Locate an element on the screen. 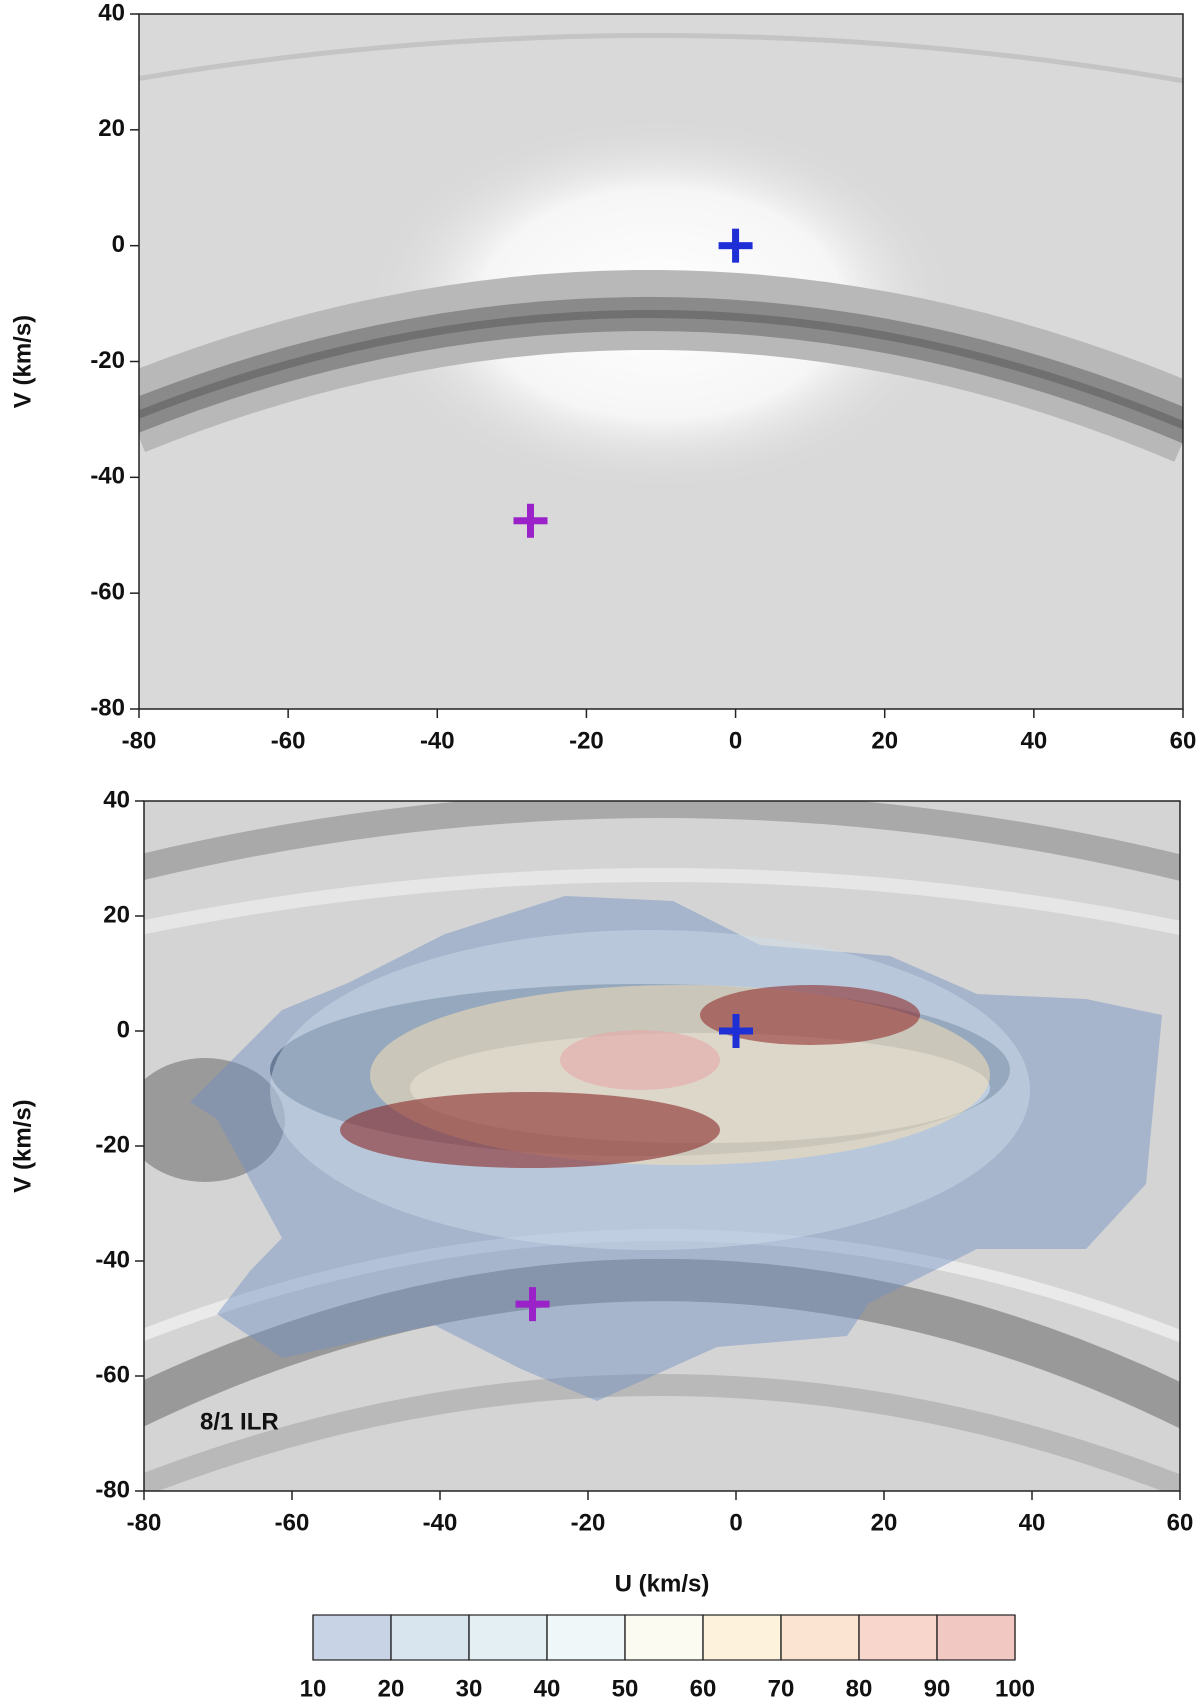 This screenshot has height=1703, width=1200. colorbar-tick-label: 40 is located at coordinates (547, 1688).